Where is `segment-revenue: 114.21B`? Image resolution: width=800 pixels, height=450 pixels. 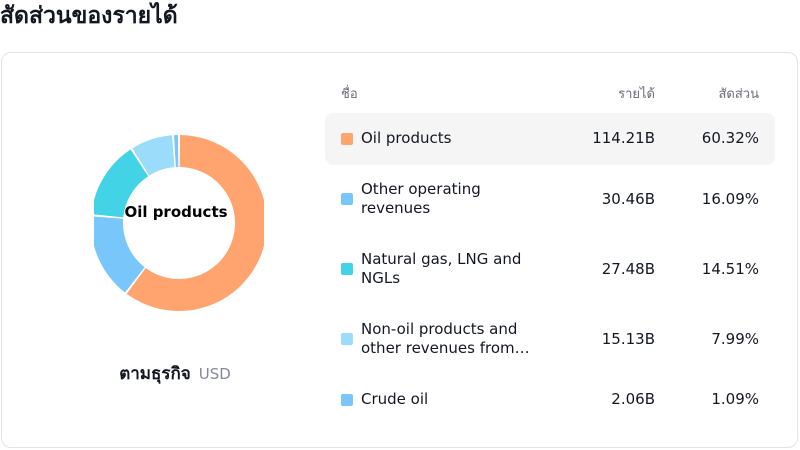
segment-revenue: 114.21B is located at coordinates (623, 138).